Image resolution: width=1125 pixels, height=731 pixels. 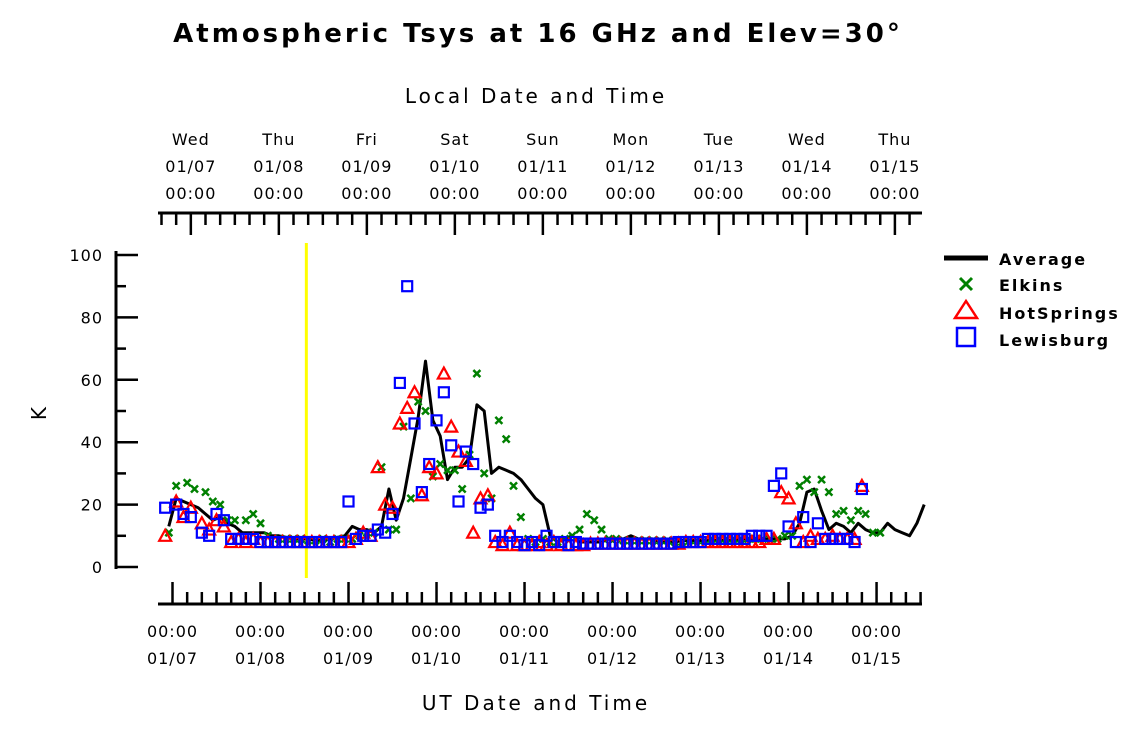 I want to click on x-tick-label-date: 01/08, so click(x=260, y=658).